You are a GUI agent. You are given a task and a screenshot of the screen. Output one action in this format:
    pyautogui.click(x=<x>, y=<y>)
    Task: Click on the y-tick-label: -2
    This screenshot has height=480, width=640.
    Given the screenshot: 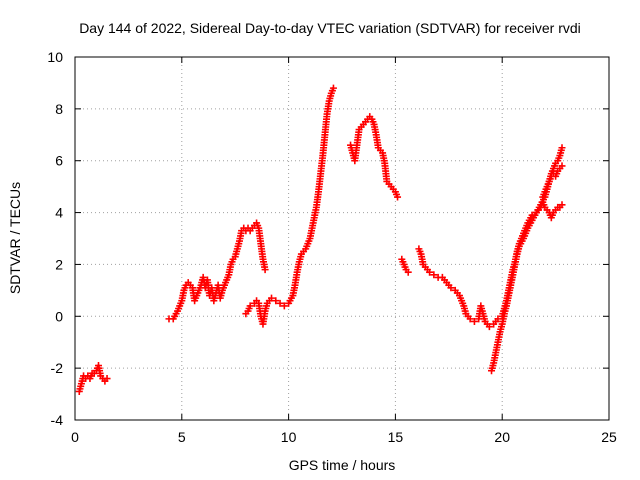 What is the action you would take?
    pyautogui.click(x=57, y=368)
    